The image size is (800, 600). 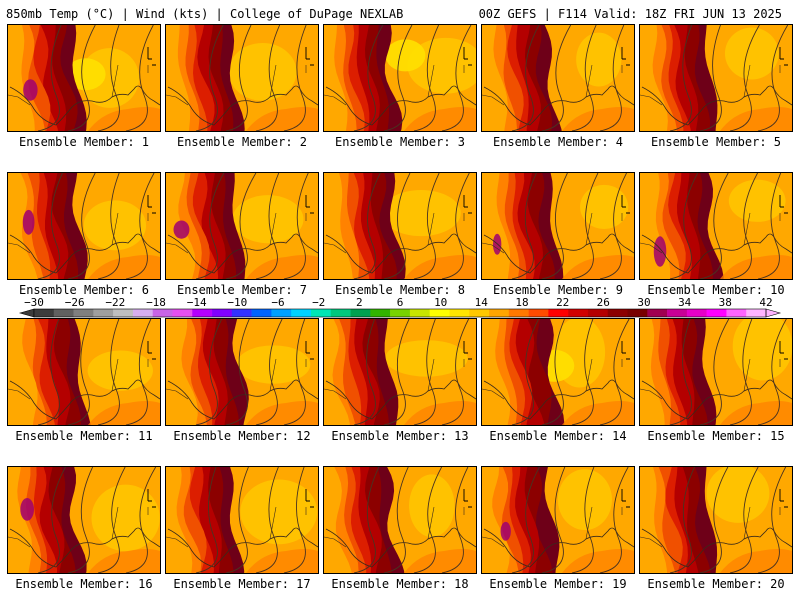 What do you see at coordinates (400, 142) in the screenshot?
I see `ensemble-member-label: Ensemble Member: 3` at bounding box center [400, 142].